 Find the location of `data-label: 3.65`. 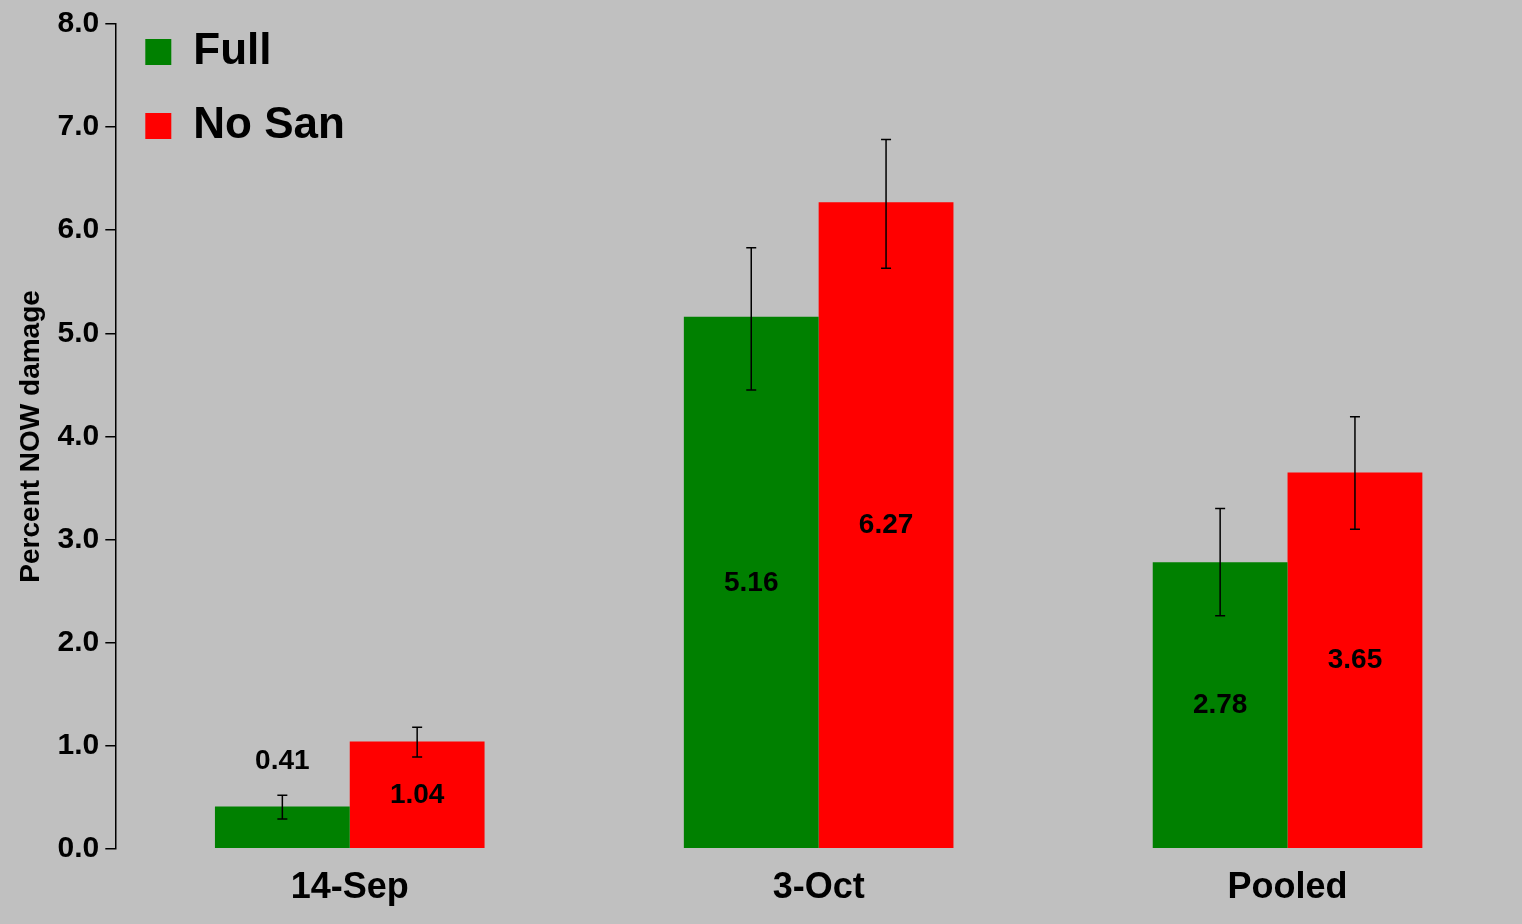

data-label: 3.65 is located at coordinates (1355, 659).